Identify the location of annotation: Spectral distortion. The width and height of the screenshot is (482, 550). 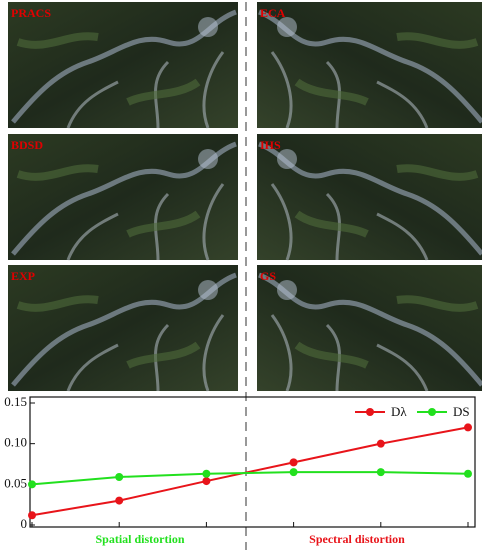
(357, 539).